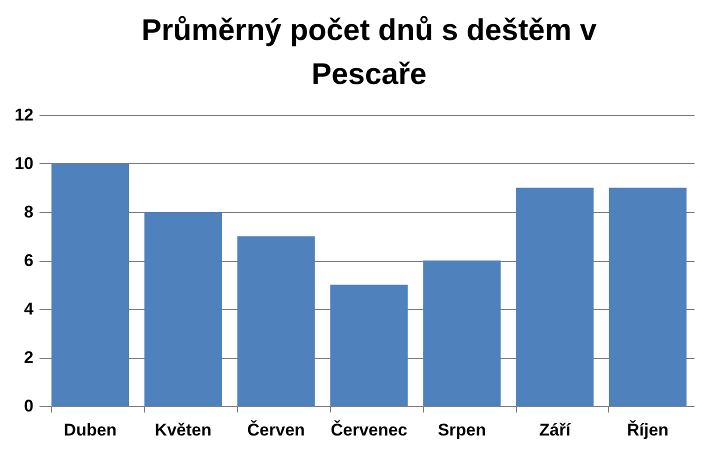 This screenshot has height=452, width=718. Describe the element at coordinates (29, 309) in the screenshot. I see `y-tick-label: 4` at that location.